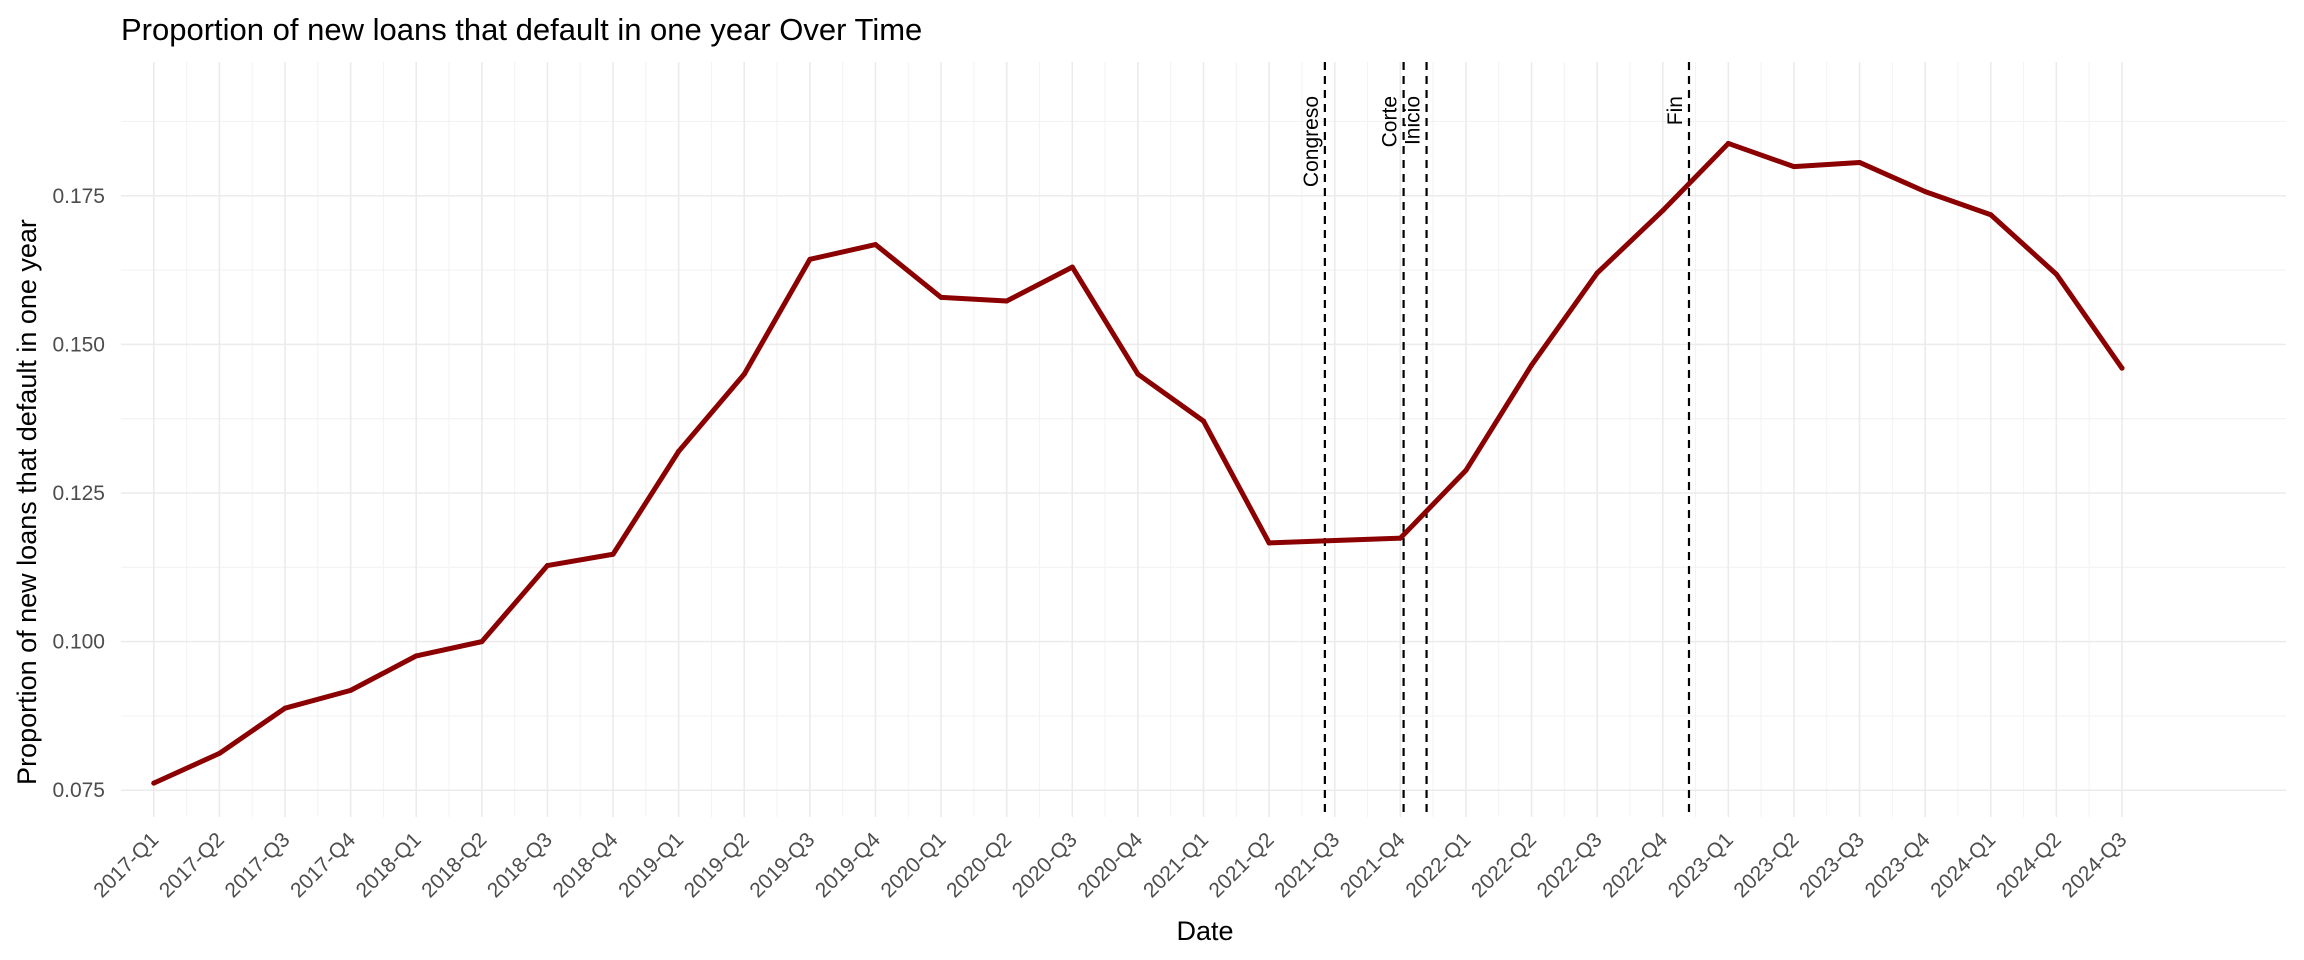  What do you see at coordinates (1675, 110) in the screenshot?
I see `annotation-label: Fin` at bounding box center [1675, 110].